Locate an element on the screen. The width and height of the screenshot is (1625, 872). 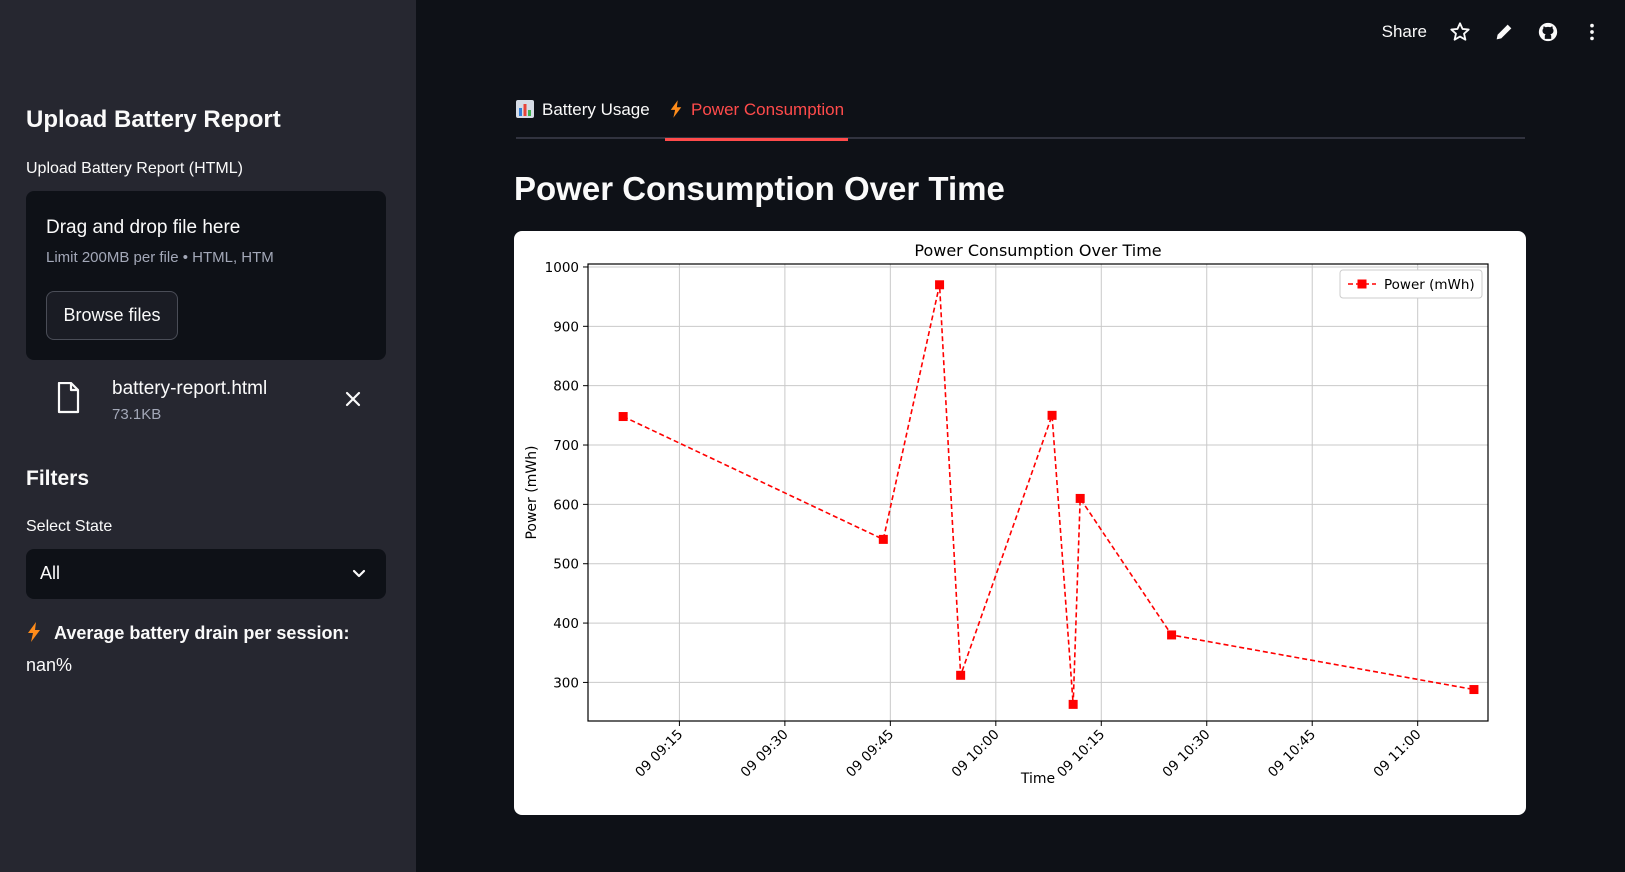
file-size: 73.1KB is located at coordinates (137, 414).